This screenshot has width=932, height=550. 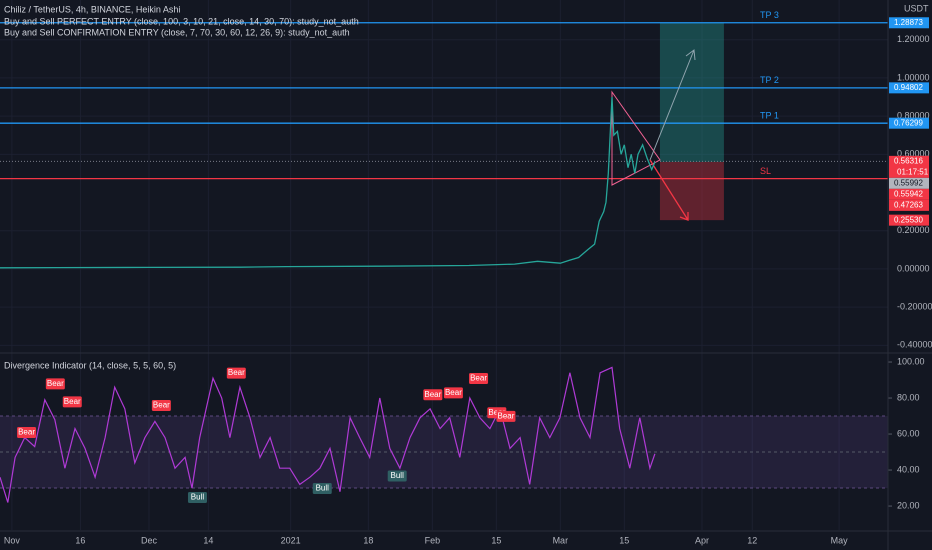 What do you see at coordinates (908, 397) in the screenshot?
I see `y-tick-label: 80.00` at bounding box center [908, 397].